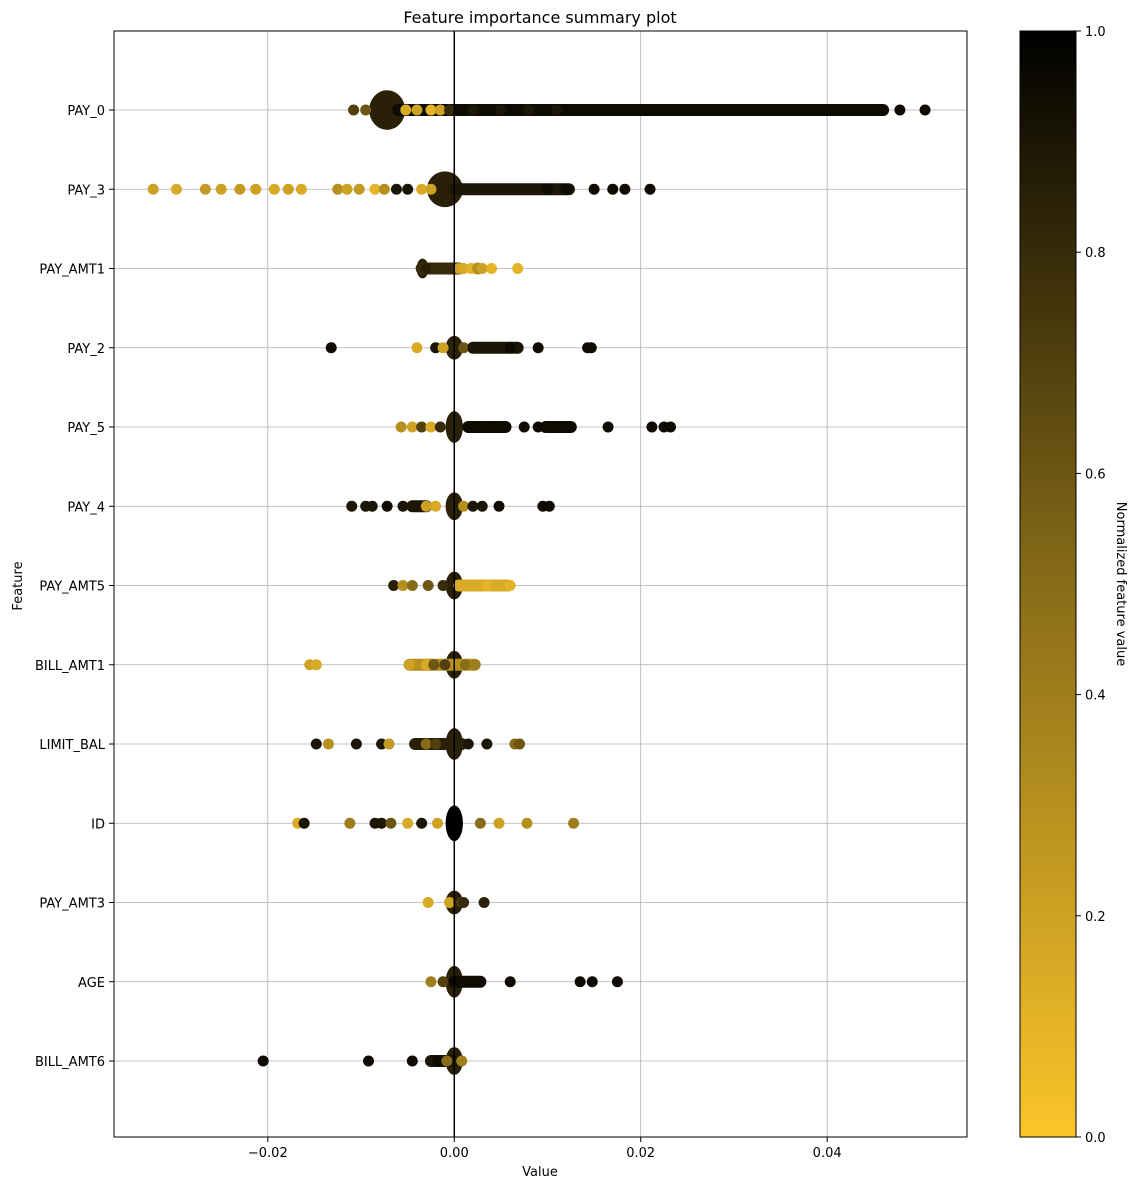 This screenshot has width=1137, height=1190. Describe the element at coordinates (640, 1153) in the screenshot. I see `x-tick-label: 0.02` at that location.